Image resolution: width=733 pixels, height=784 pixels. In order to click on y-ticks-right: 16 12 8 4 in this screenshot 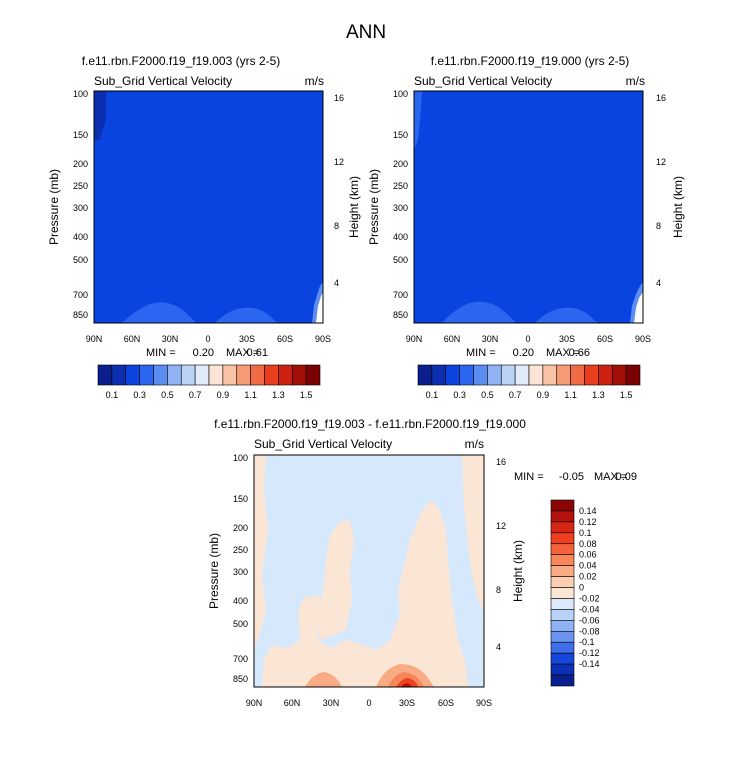, I will do `click(661, 190)`.